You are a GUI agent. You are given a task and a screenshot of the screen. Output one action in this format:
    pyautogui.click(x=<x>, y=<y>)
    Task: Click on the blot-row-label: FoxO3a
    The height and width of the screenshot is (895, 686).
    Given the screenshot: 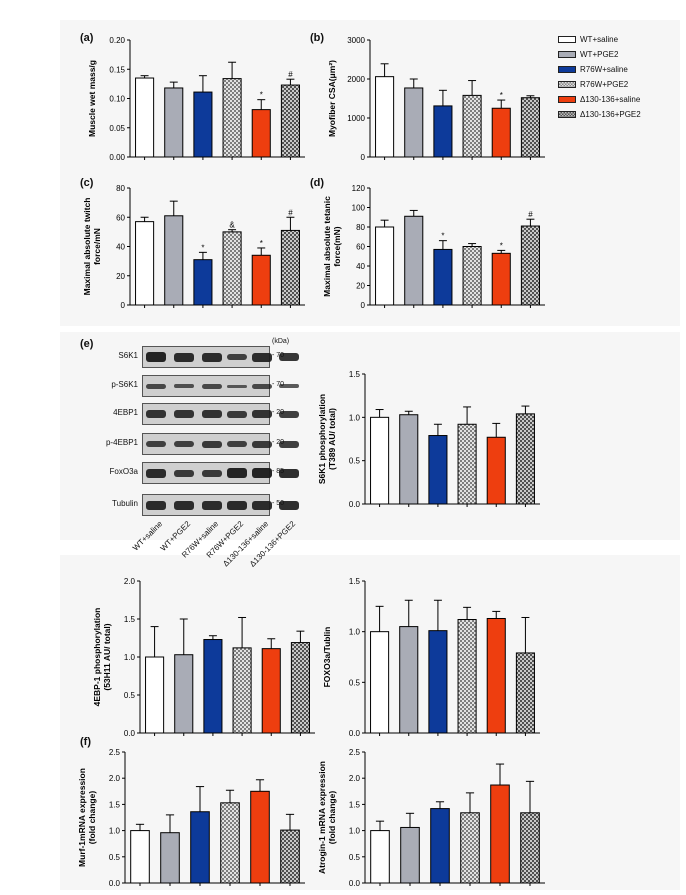 What is the action you would take?
    pyautogui.click(x=123, y=471)
    